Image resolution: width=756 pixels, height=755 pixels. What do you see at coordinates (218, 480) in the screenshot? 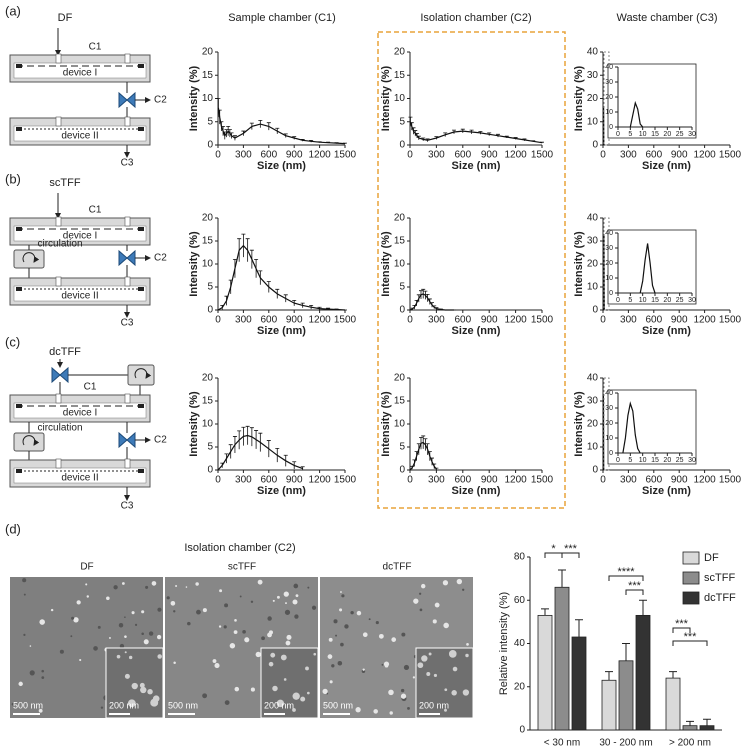
I see `x-tick-label: 0` at bounding box center [218, 480].